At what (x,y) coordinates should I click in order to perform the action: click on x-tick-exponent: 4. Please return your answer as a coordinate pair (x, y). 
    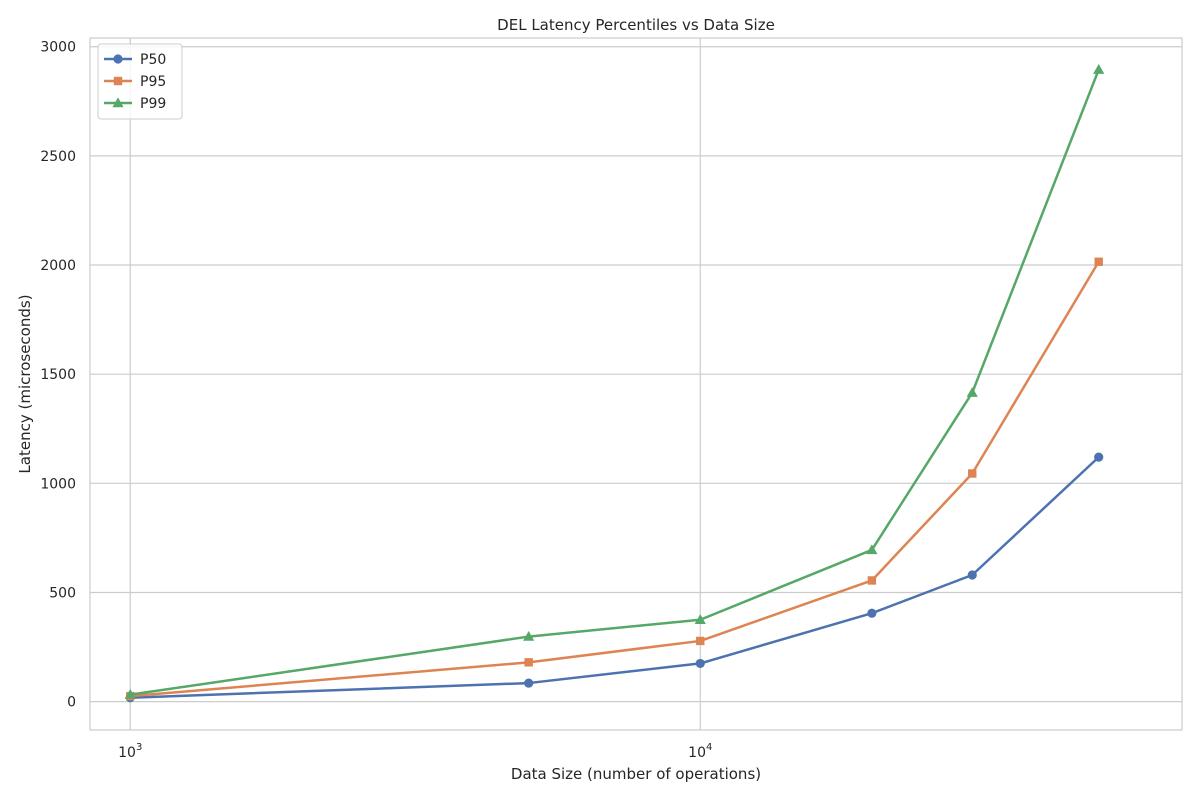
    Looking at the image, I should click on (709, 747).